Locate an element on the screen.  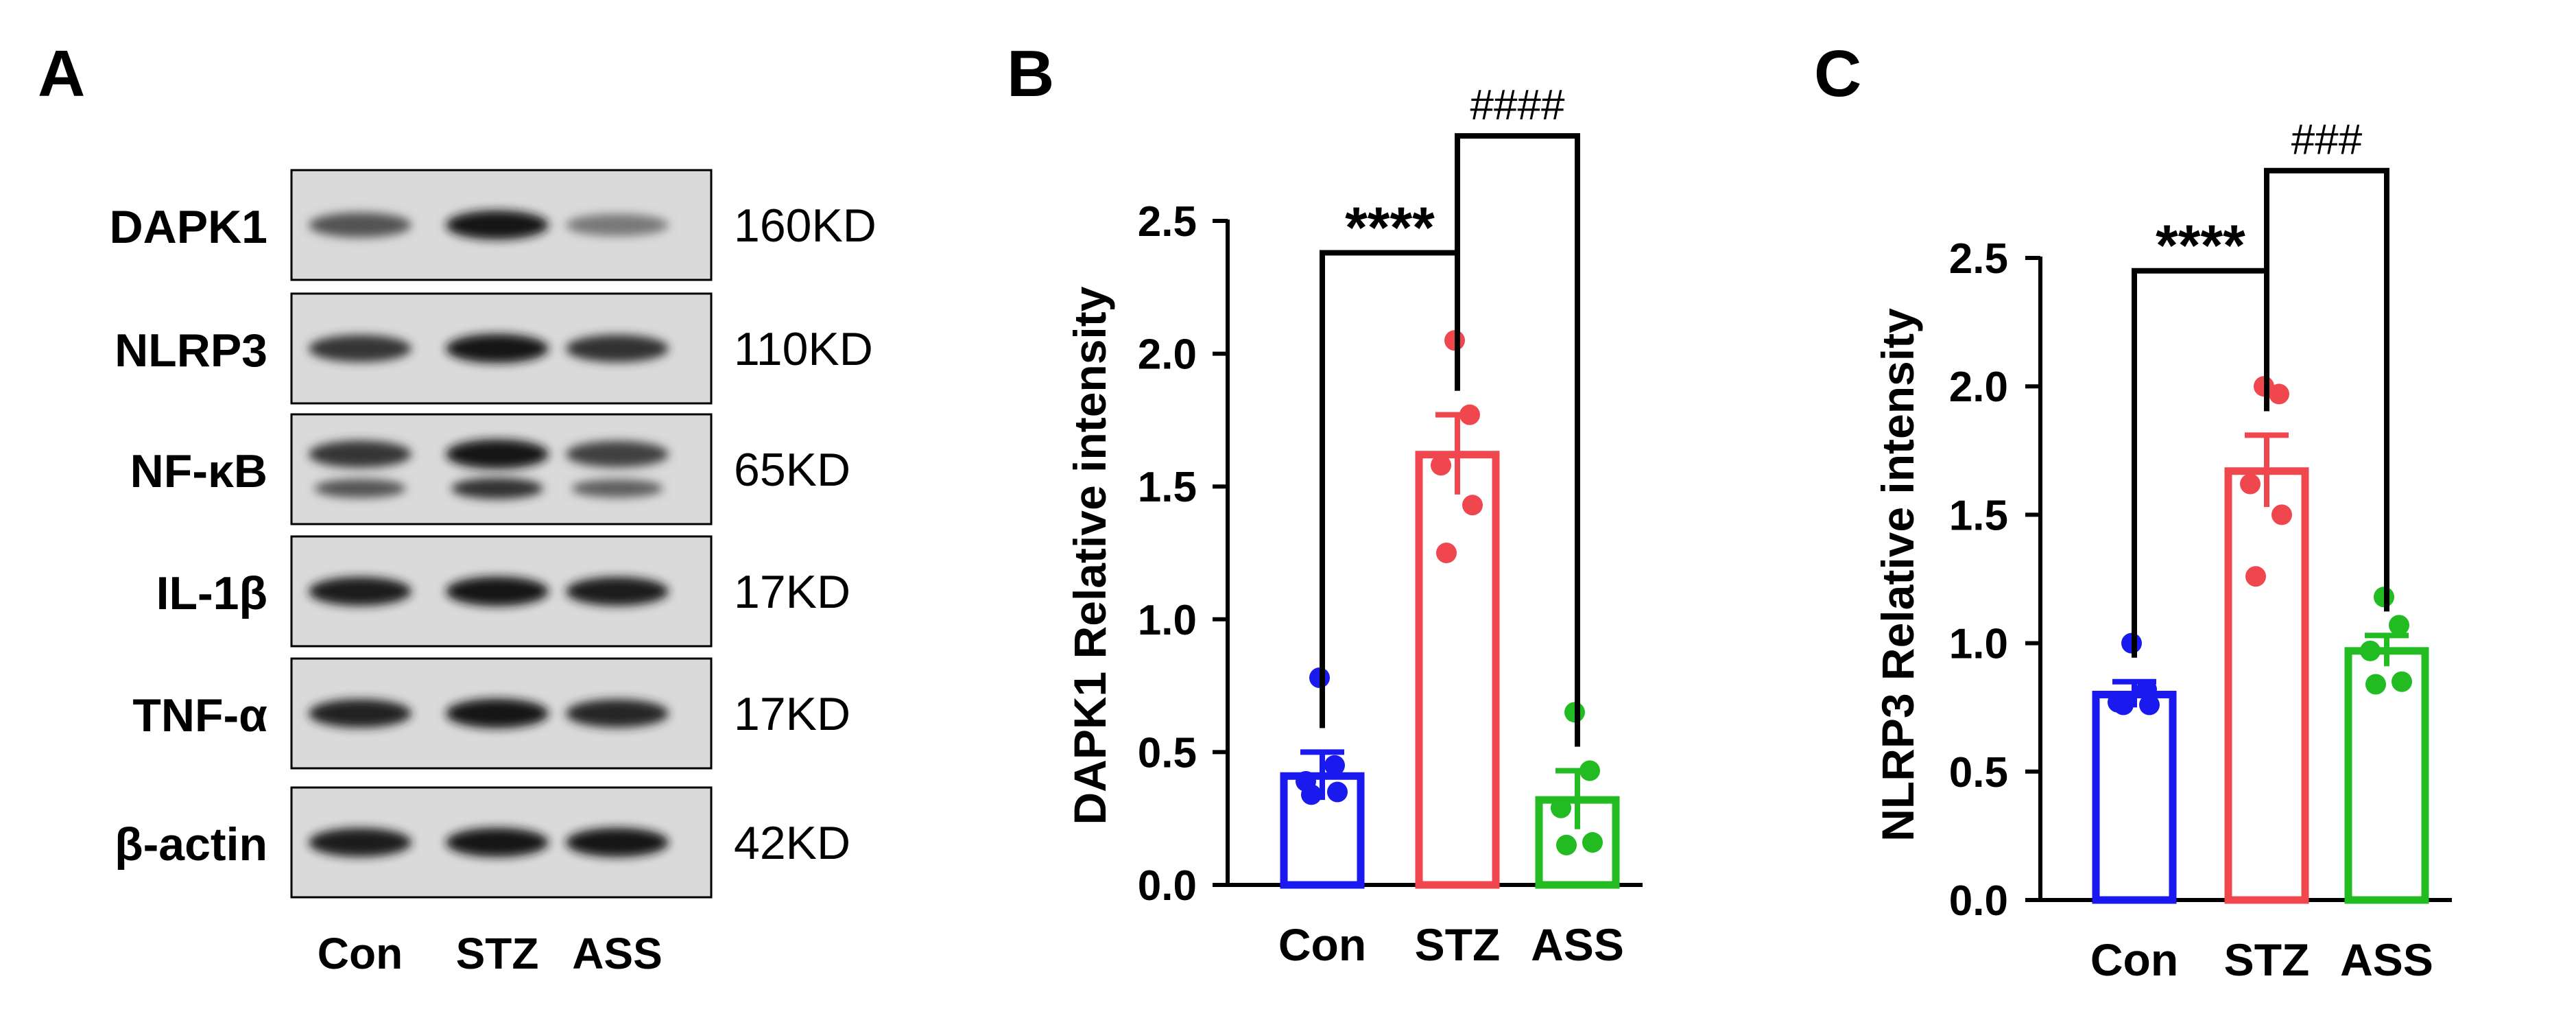
protein-label: NLRP3 is located at coordinates (191, 350).